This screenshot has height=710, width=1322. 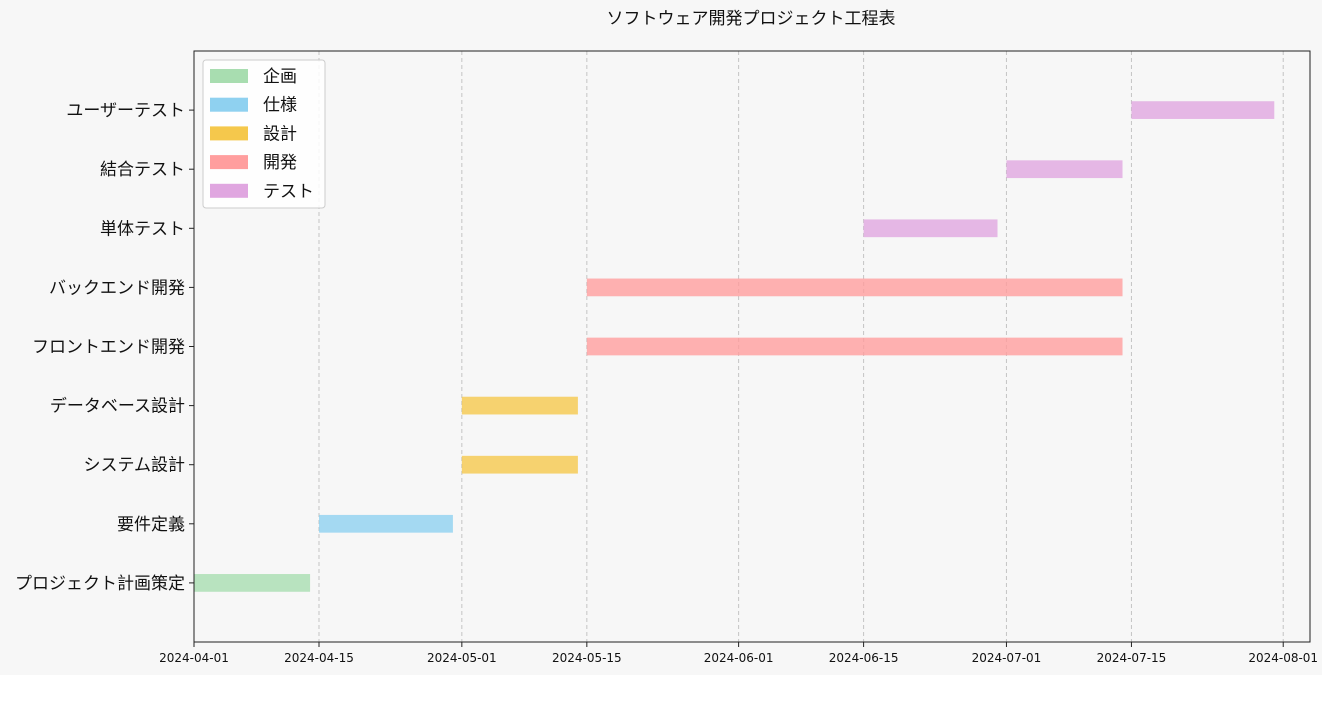 What do you see at coordinates (1132, 658) in the screenshot?
I see `x-tick-label: 2024-07-15` at bounding box center [1132, 658].